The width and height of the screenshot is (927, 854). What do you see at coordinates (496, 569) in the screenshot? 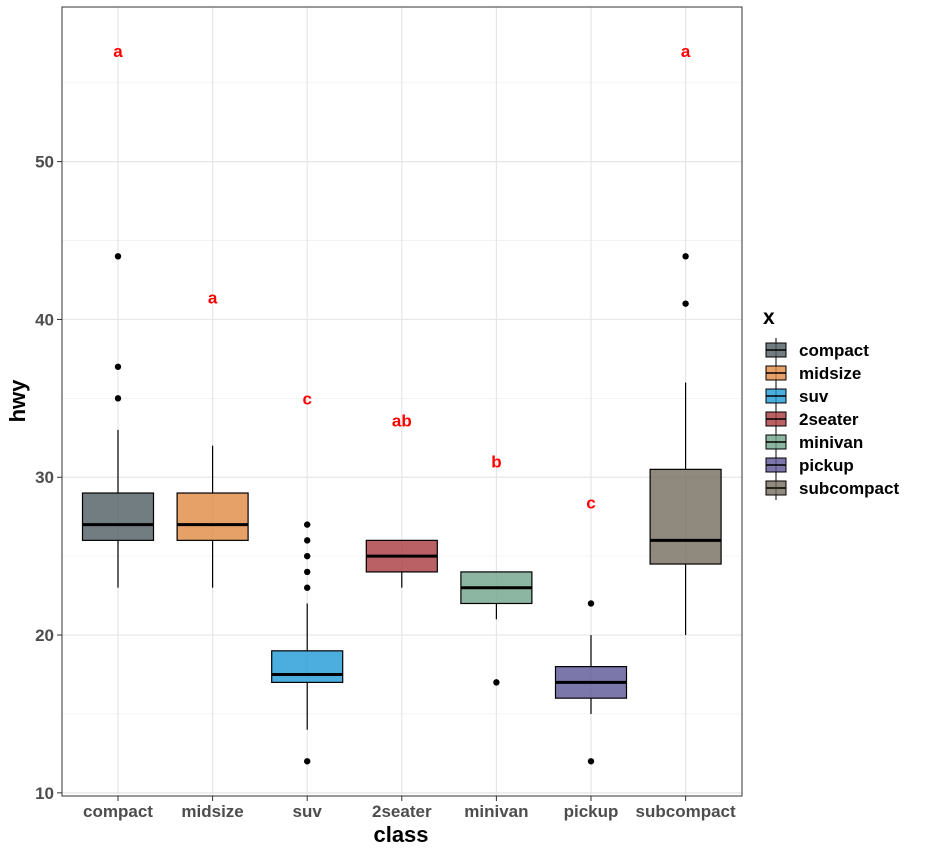
I see `box-minivan: b` at bounding box center [496, 569].